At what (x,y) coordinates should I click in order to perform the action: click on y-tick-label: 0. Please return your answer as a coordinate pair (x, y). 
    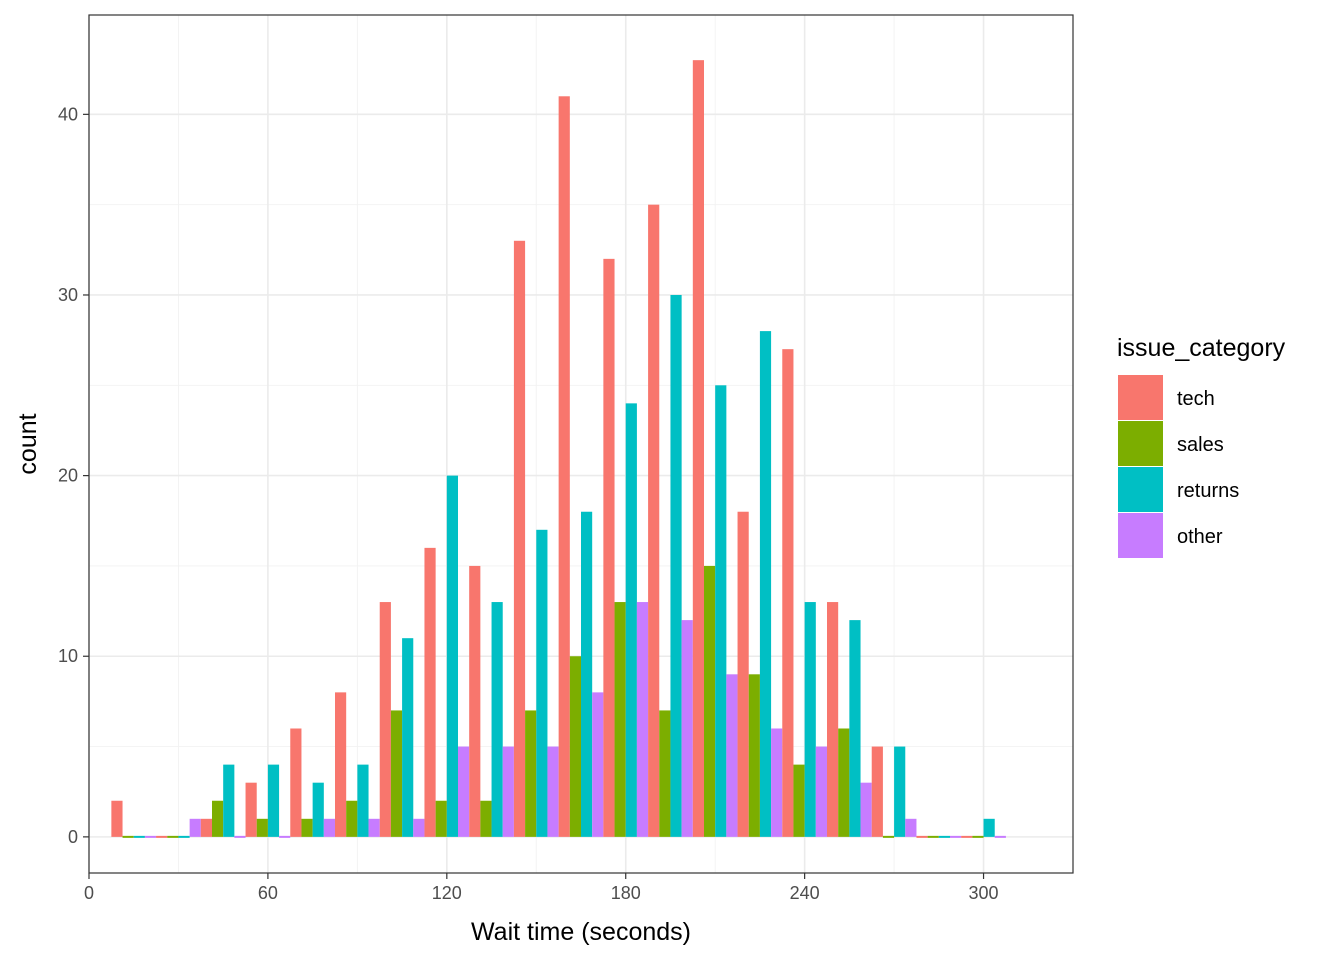
    Looking at the image, I should click on (73, 837).